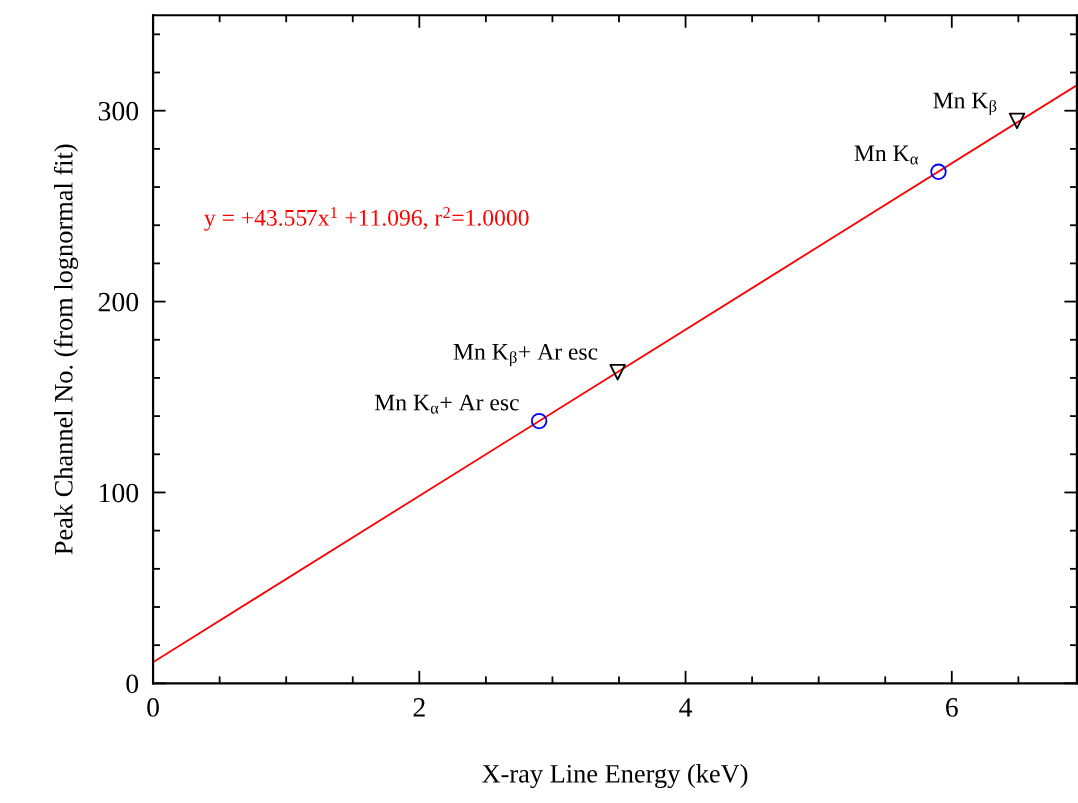  Describe the element at coordinates (886, 155) in the screenshot. I see `annotation: Mn K$_{α}$` at that location.